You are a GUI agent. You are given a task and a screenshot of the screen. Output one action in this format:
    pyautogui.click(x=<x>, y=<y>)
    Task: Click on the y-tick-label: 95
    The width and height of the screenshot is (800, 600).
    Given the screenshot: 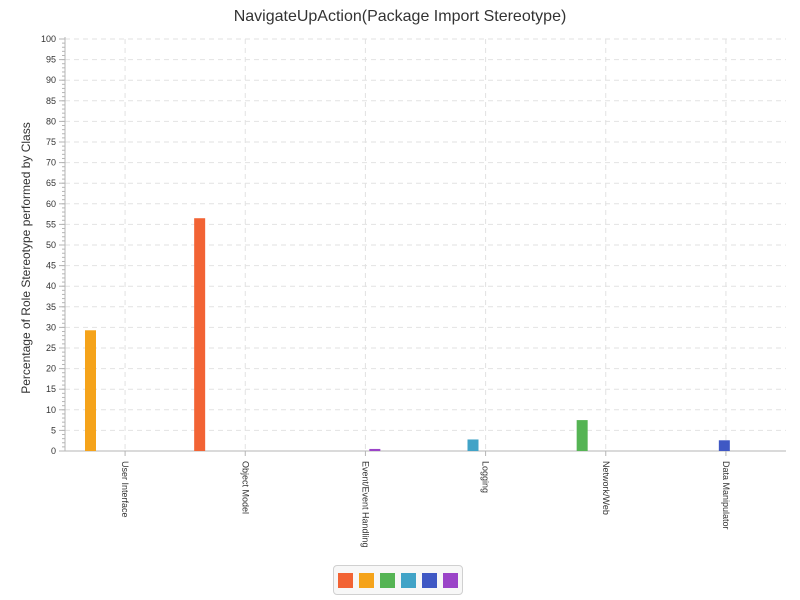 What is the action you would take?
    pyautogui.click(x=51, y=60)
    